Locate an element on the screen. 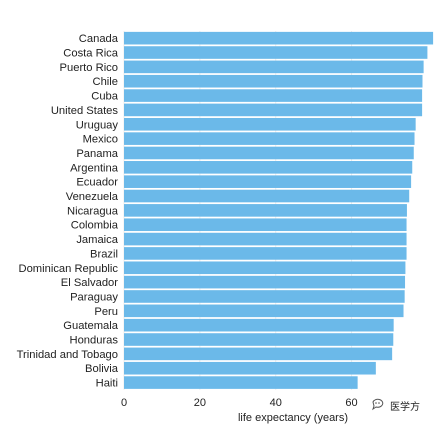  category-label: Dominican Republic is located at coordinates (69, 269).